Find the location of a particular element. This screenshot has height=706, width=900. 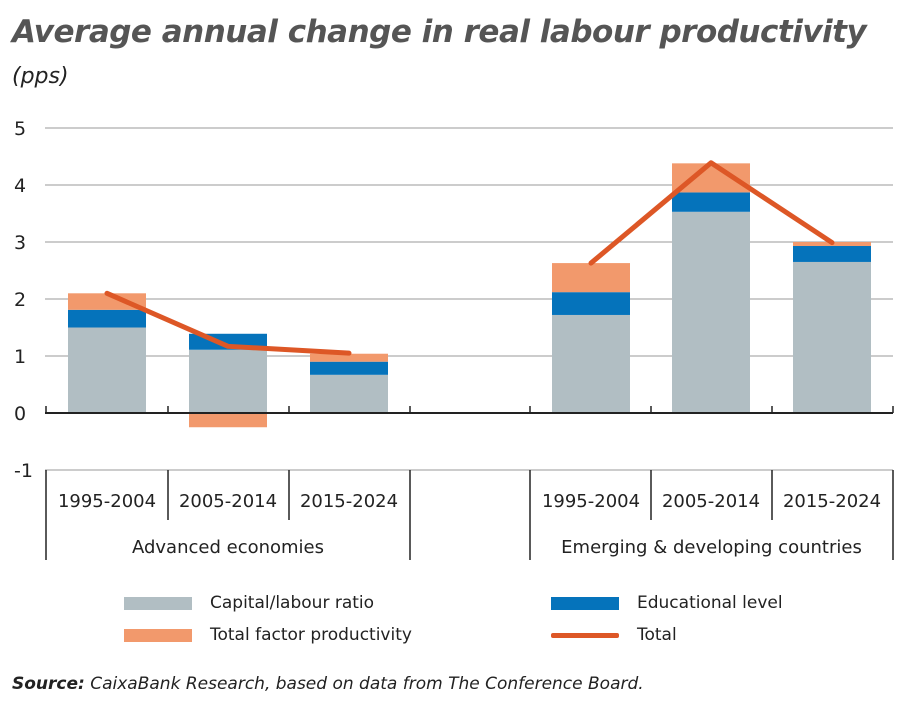

legend-item-education: Educational level is located at coordinates (667, 603).